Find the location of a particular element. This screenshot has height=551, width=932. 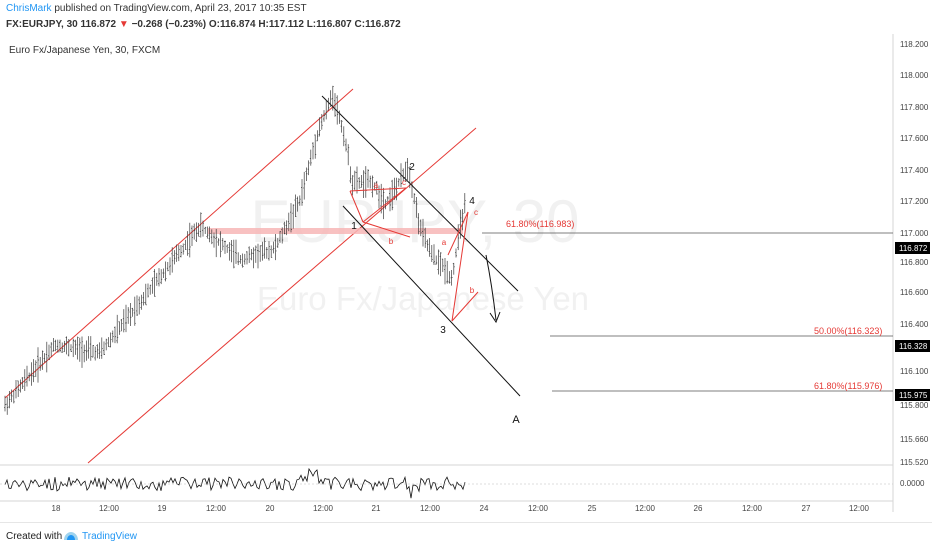

x-tick-label: 24 is located at coordinates (484, 508).